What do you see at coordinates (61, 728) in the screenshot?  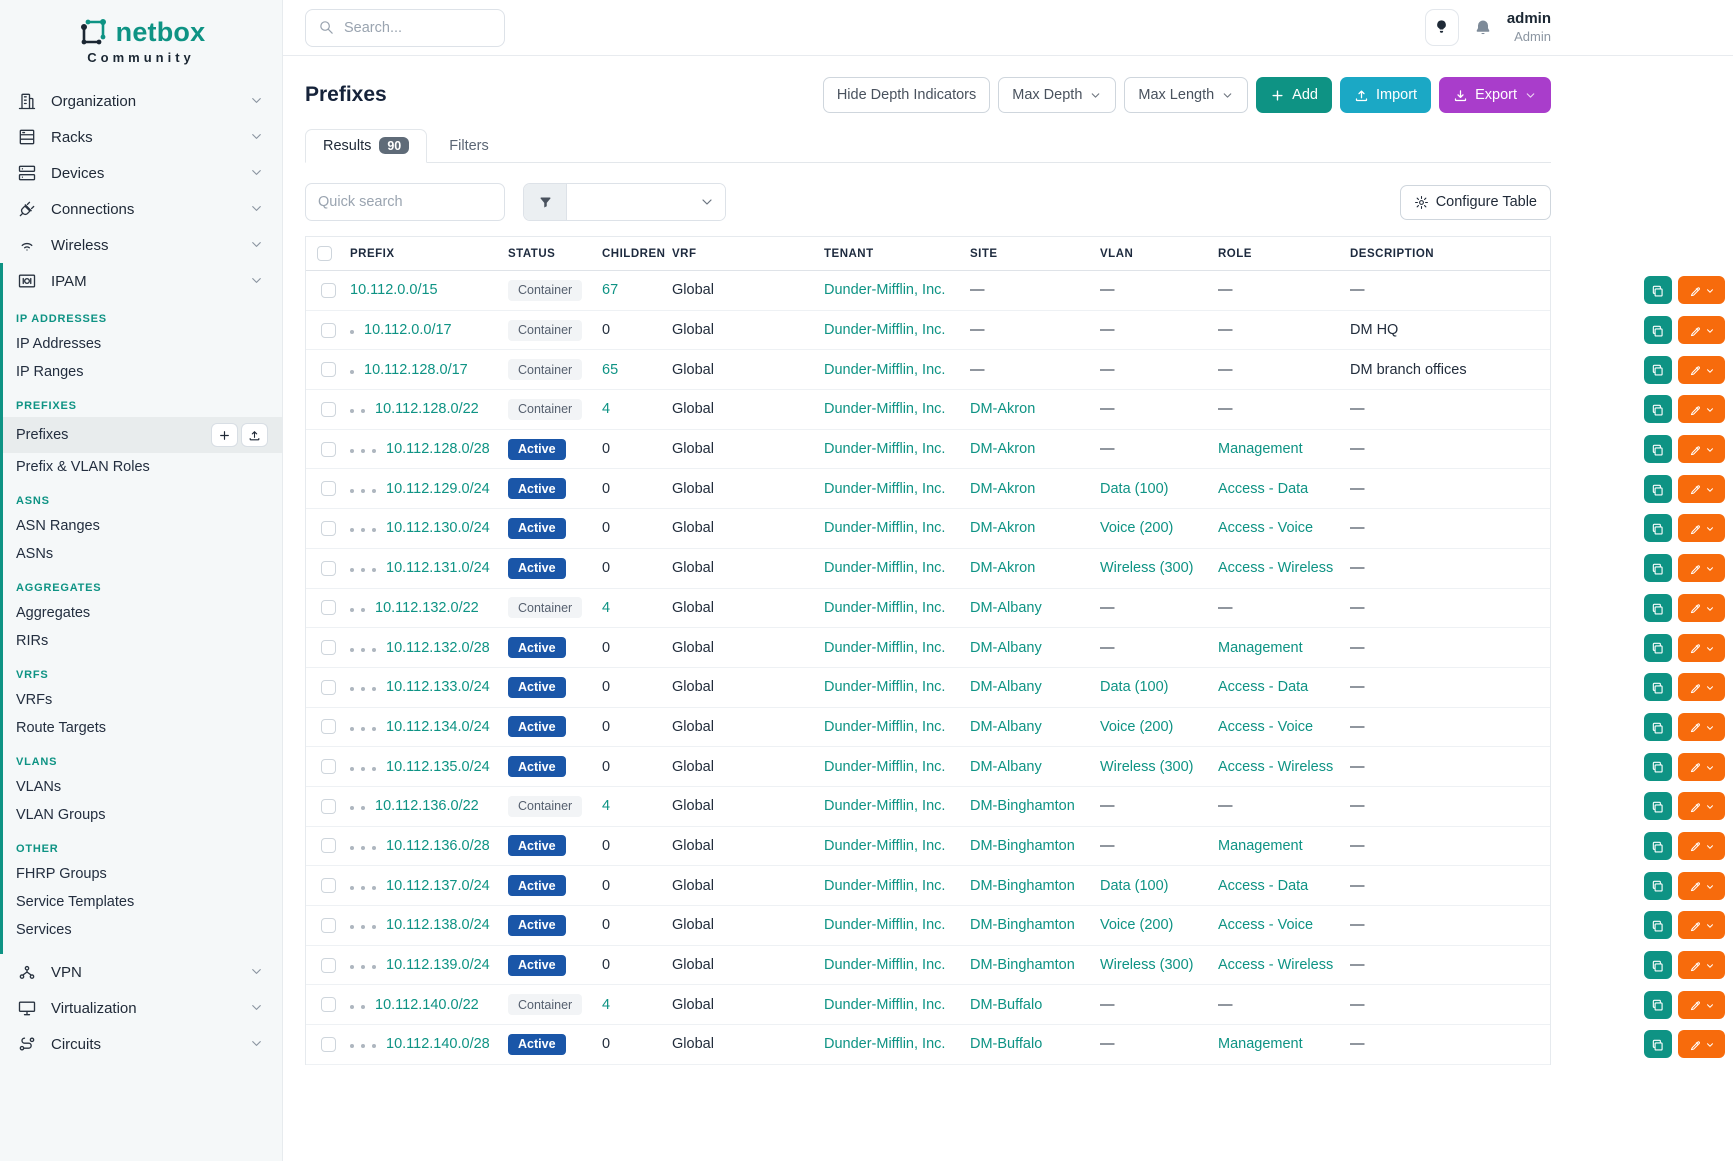 I see `sidebar-item-route-targets: Route Targets` at bounding box center [61, 728].